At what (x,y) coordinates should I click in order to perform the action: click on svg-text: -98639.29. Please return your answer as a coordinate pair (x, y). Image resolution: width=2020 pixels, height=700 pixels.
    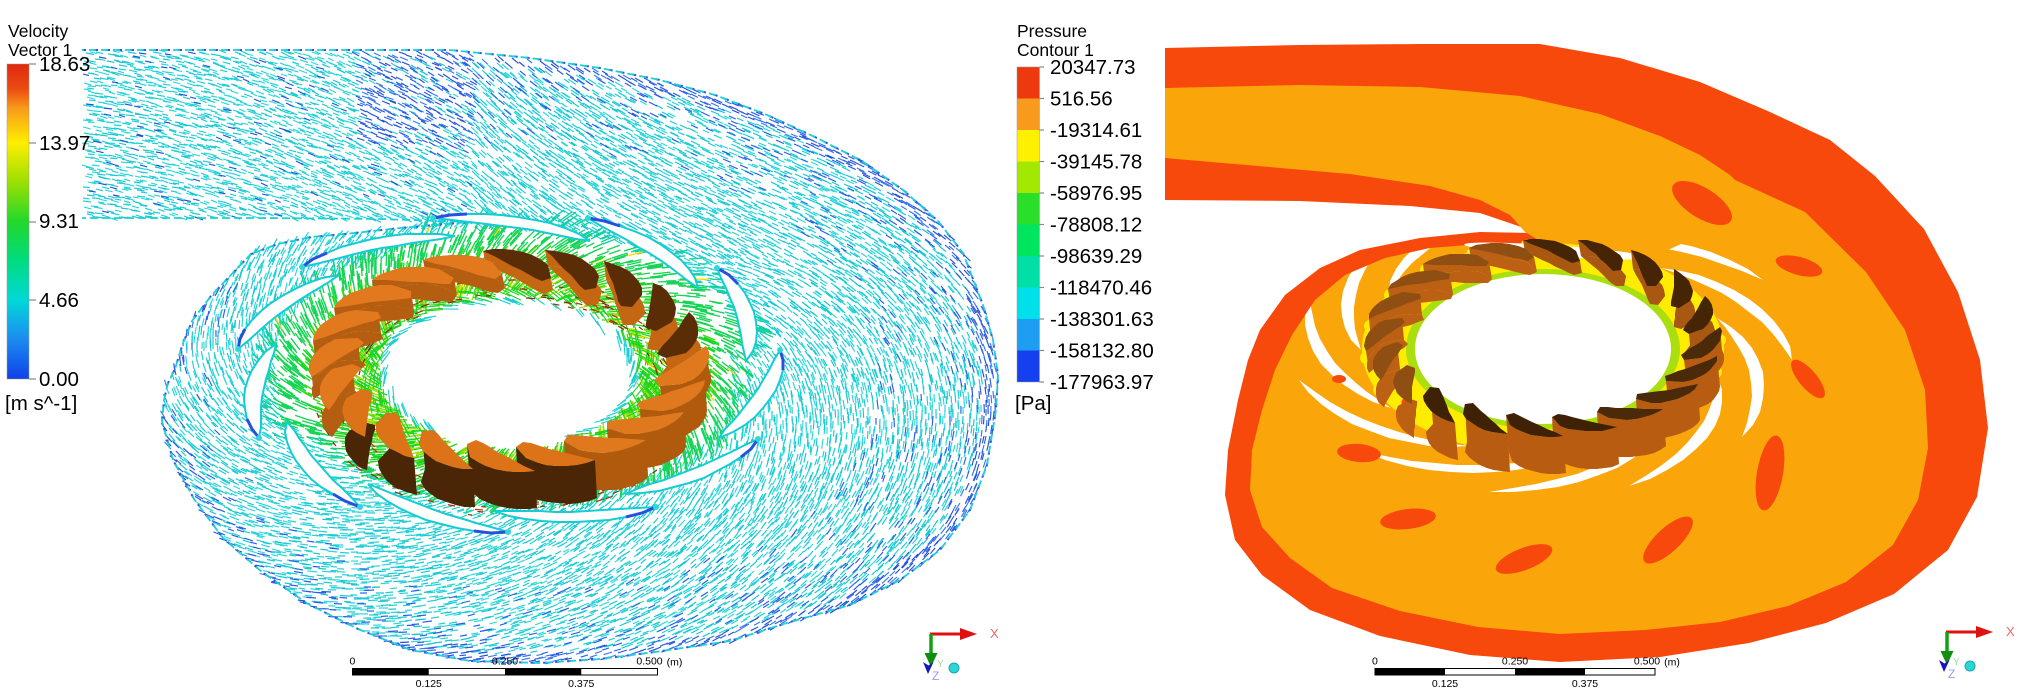
    Looking at the image, I should click on (1096, 256).